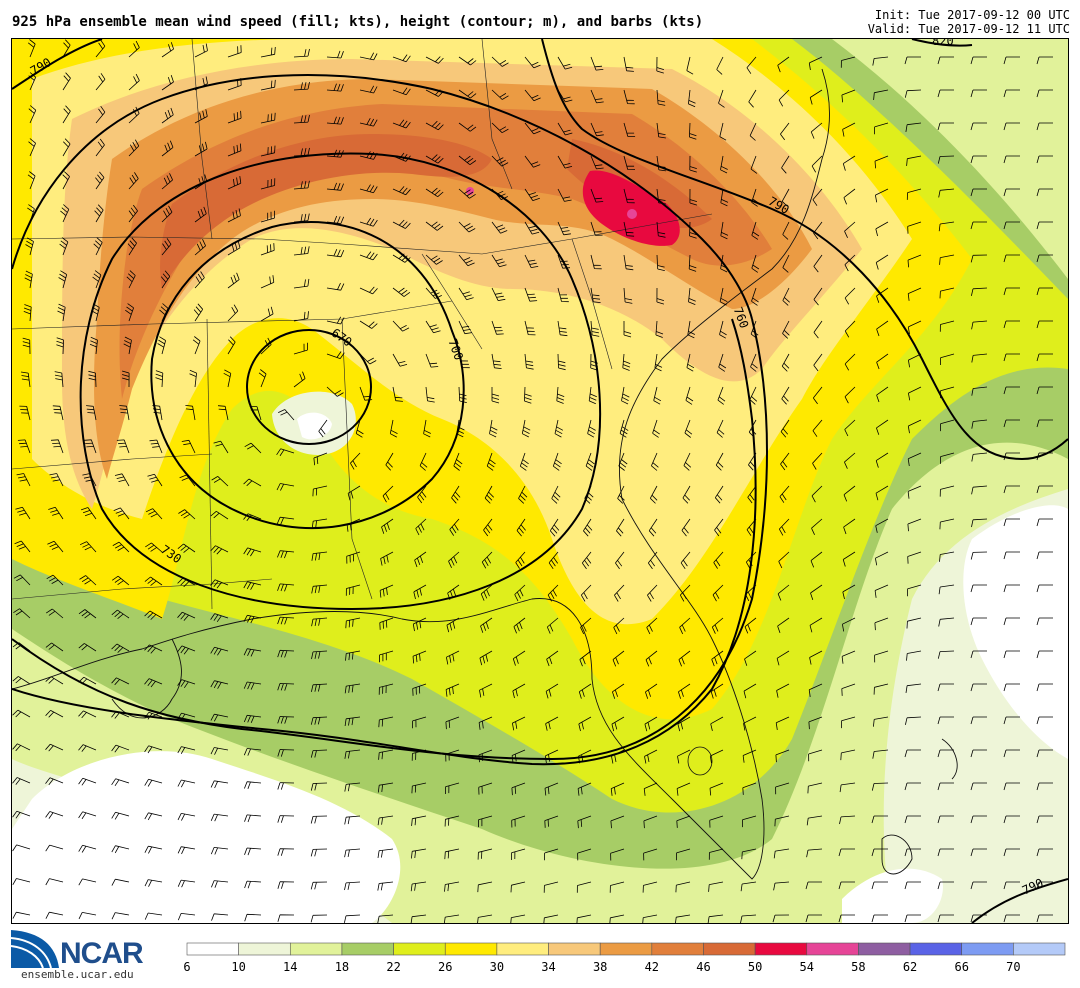 The height and width of the screenshot is (988, 1080). What do you see at coordinates (600, 967) in the screenshot?
I see `colorbar-tick-label: 38` at bounding box center [600, 967].